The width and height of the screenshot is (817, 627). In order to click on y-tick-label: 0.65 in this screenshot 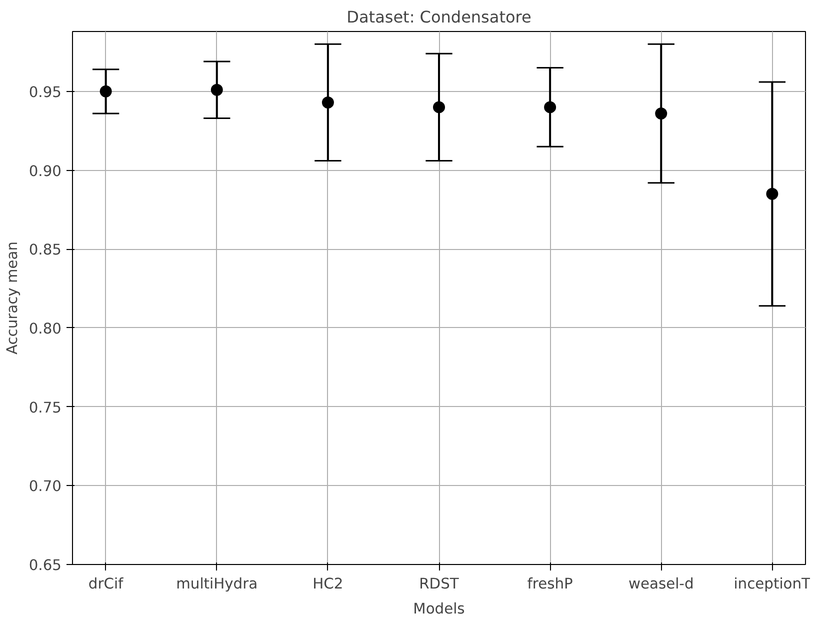, I will do `click(45, 565)`.